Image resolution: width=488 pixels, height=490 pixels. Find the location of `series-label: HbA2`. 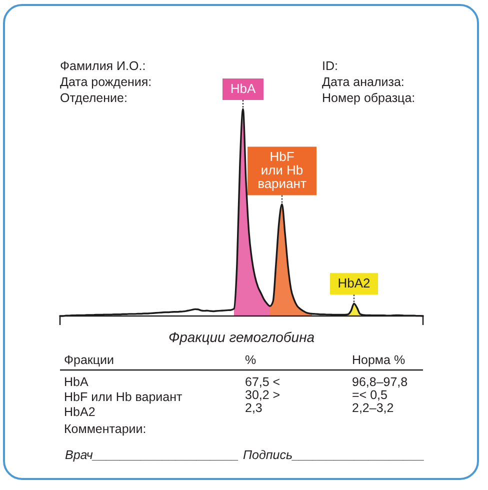

series-label: HbA2 is located at coordinates (354, 283).